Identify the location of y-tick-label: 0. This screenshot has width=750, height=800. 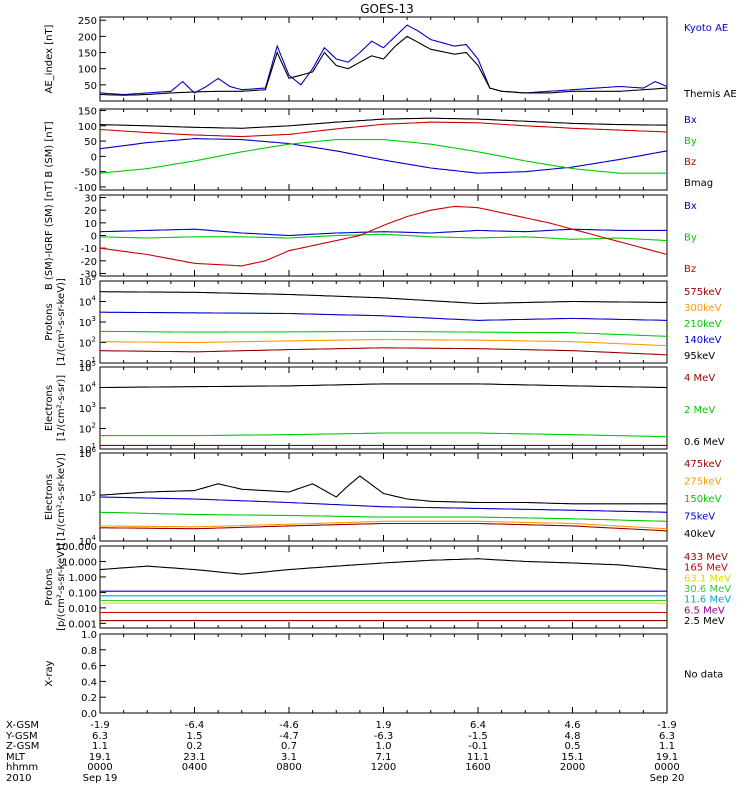
(94, 237).